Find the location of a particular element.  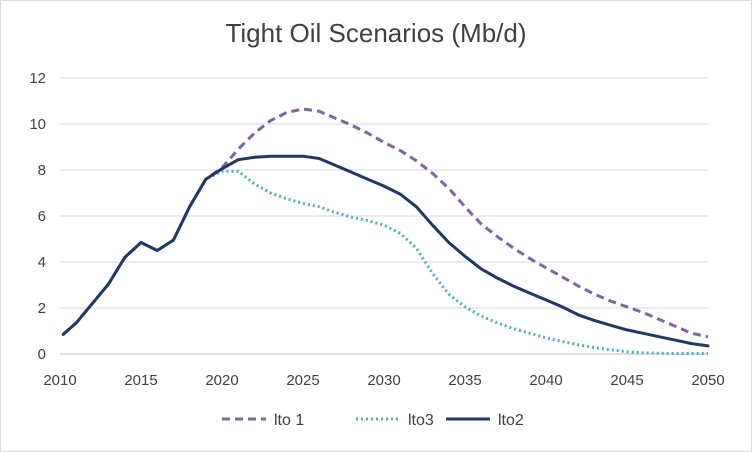

y-tick-label: 6 is located at coordinates (42, 216).